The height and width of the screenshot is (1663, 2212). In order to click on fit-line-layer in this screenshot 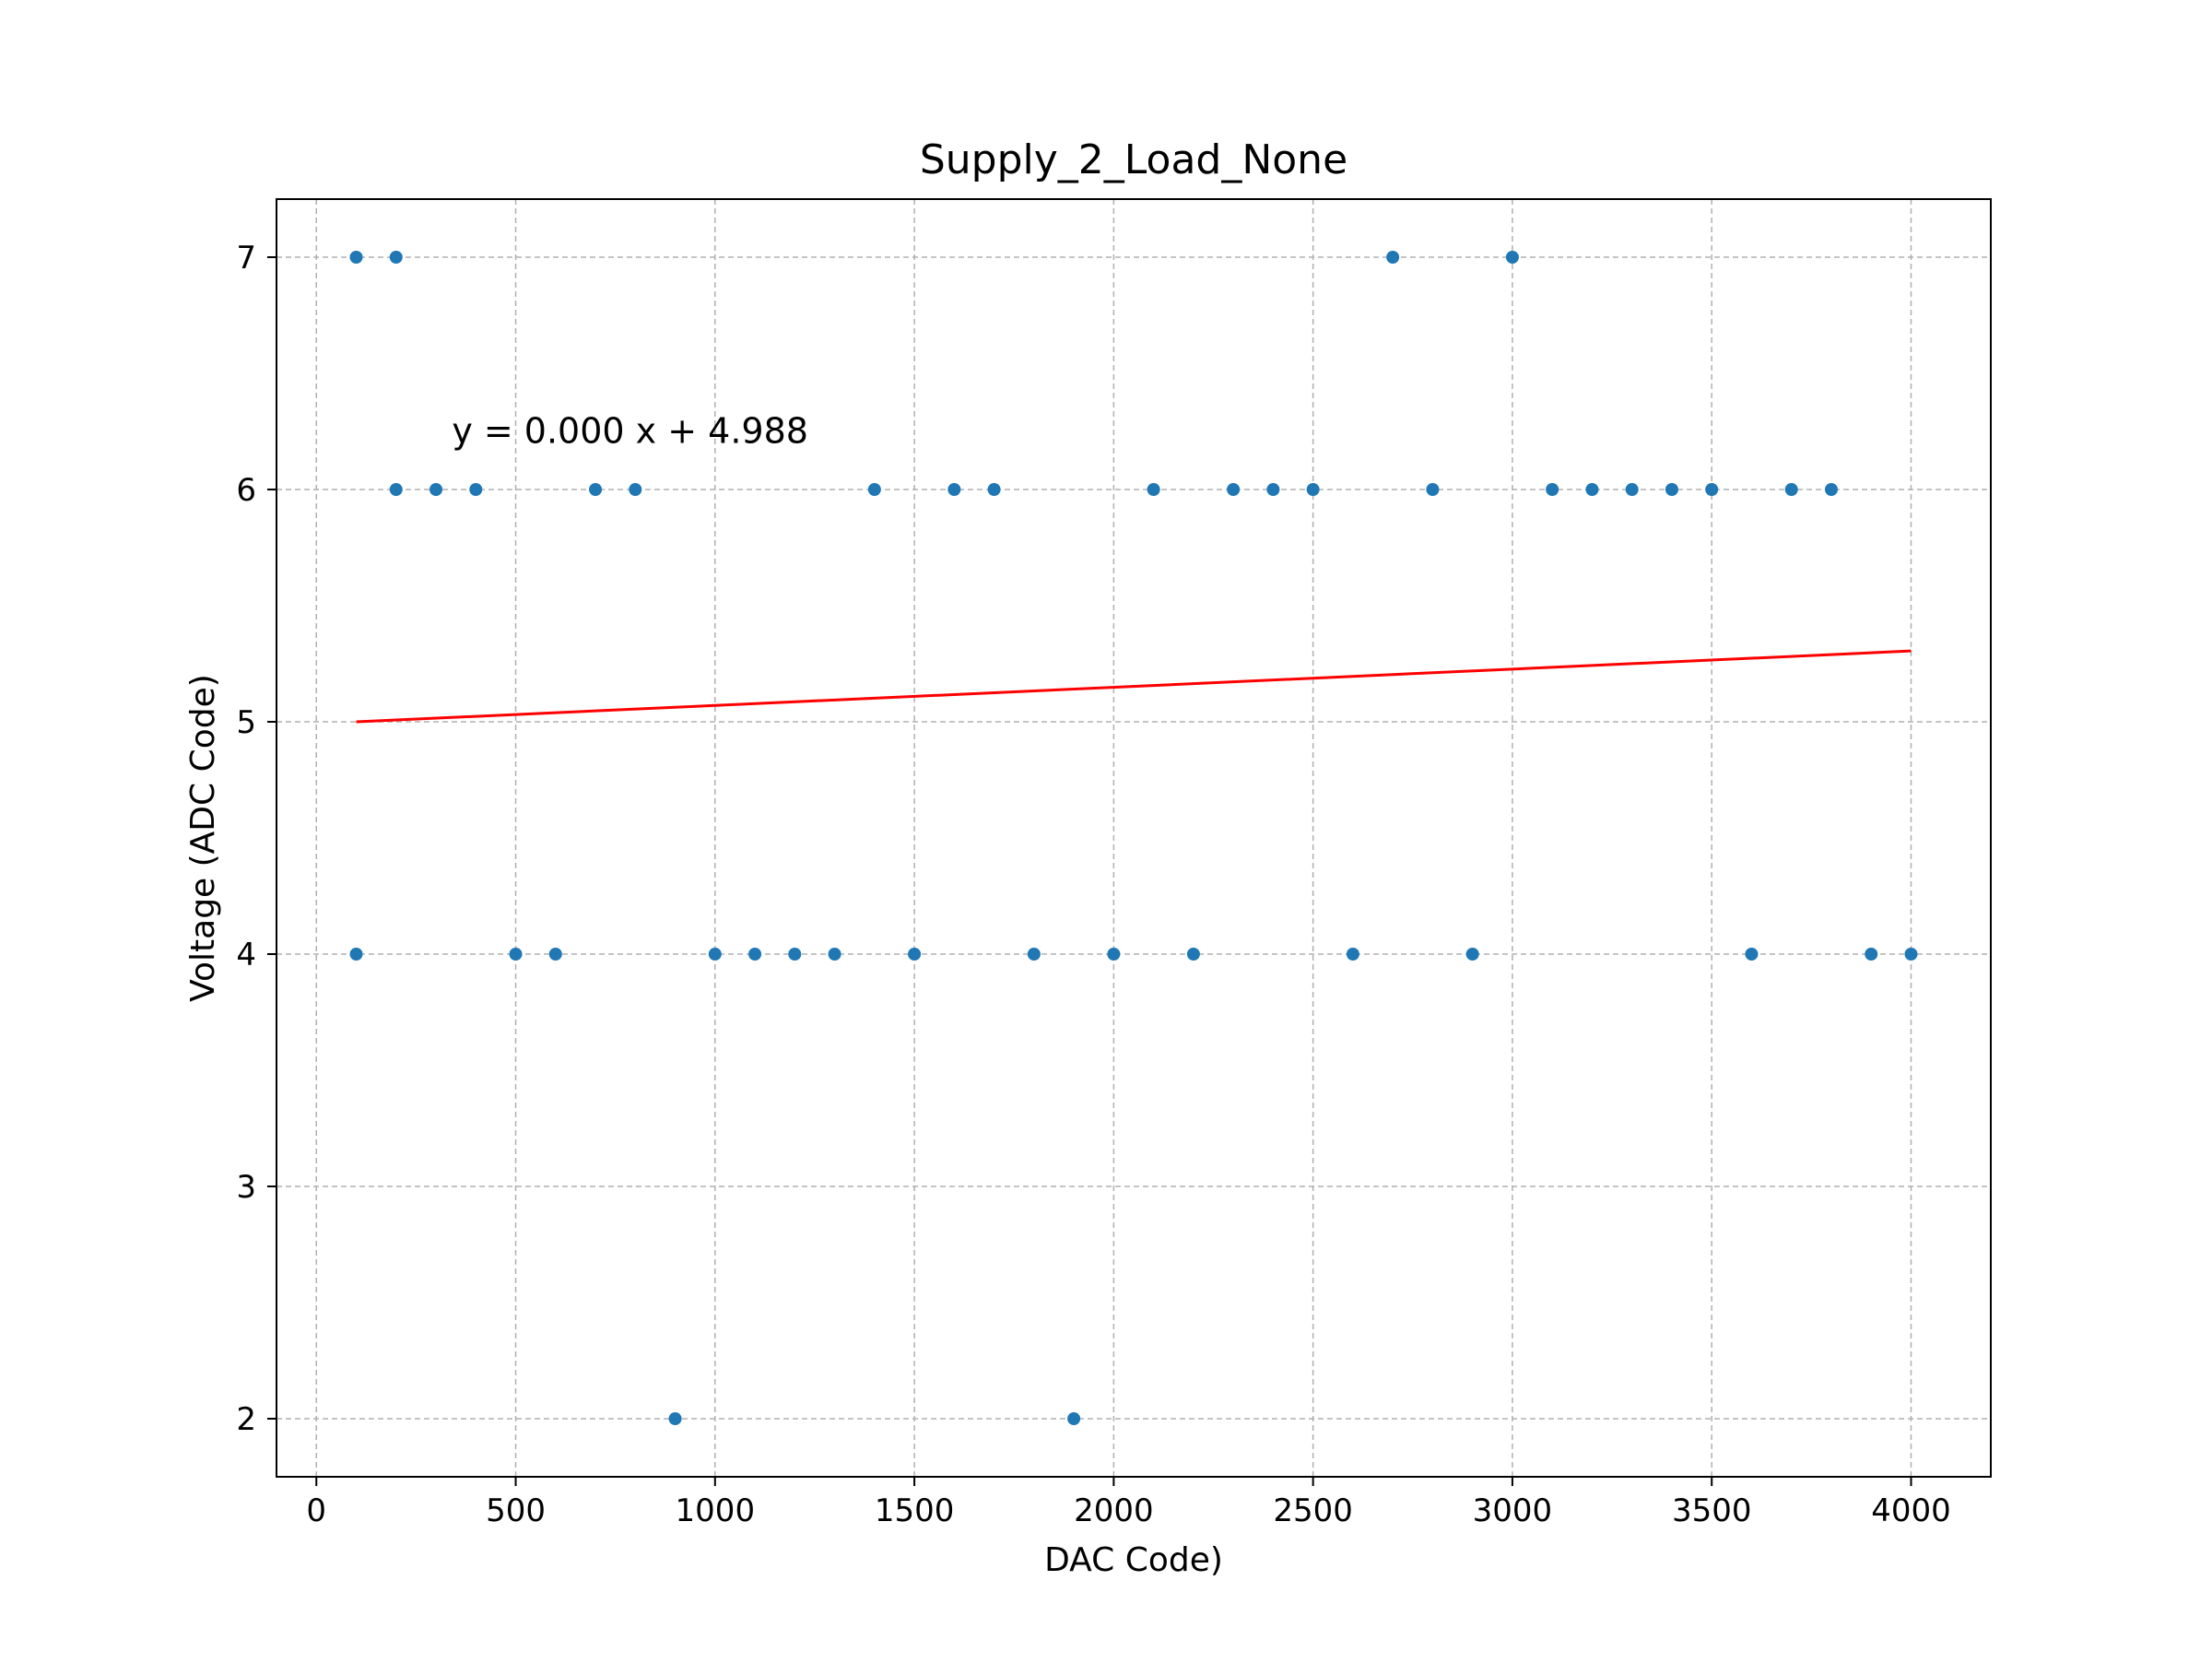, I will do `click(1134, 686)`.